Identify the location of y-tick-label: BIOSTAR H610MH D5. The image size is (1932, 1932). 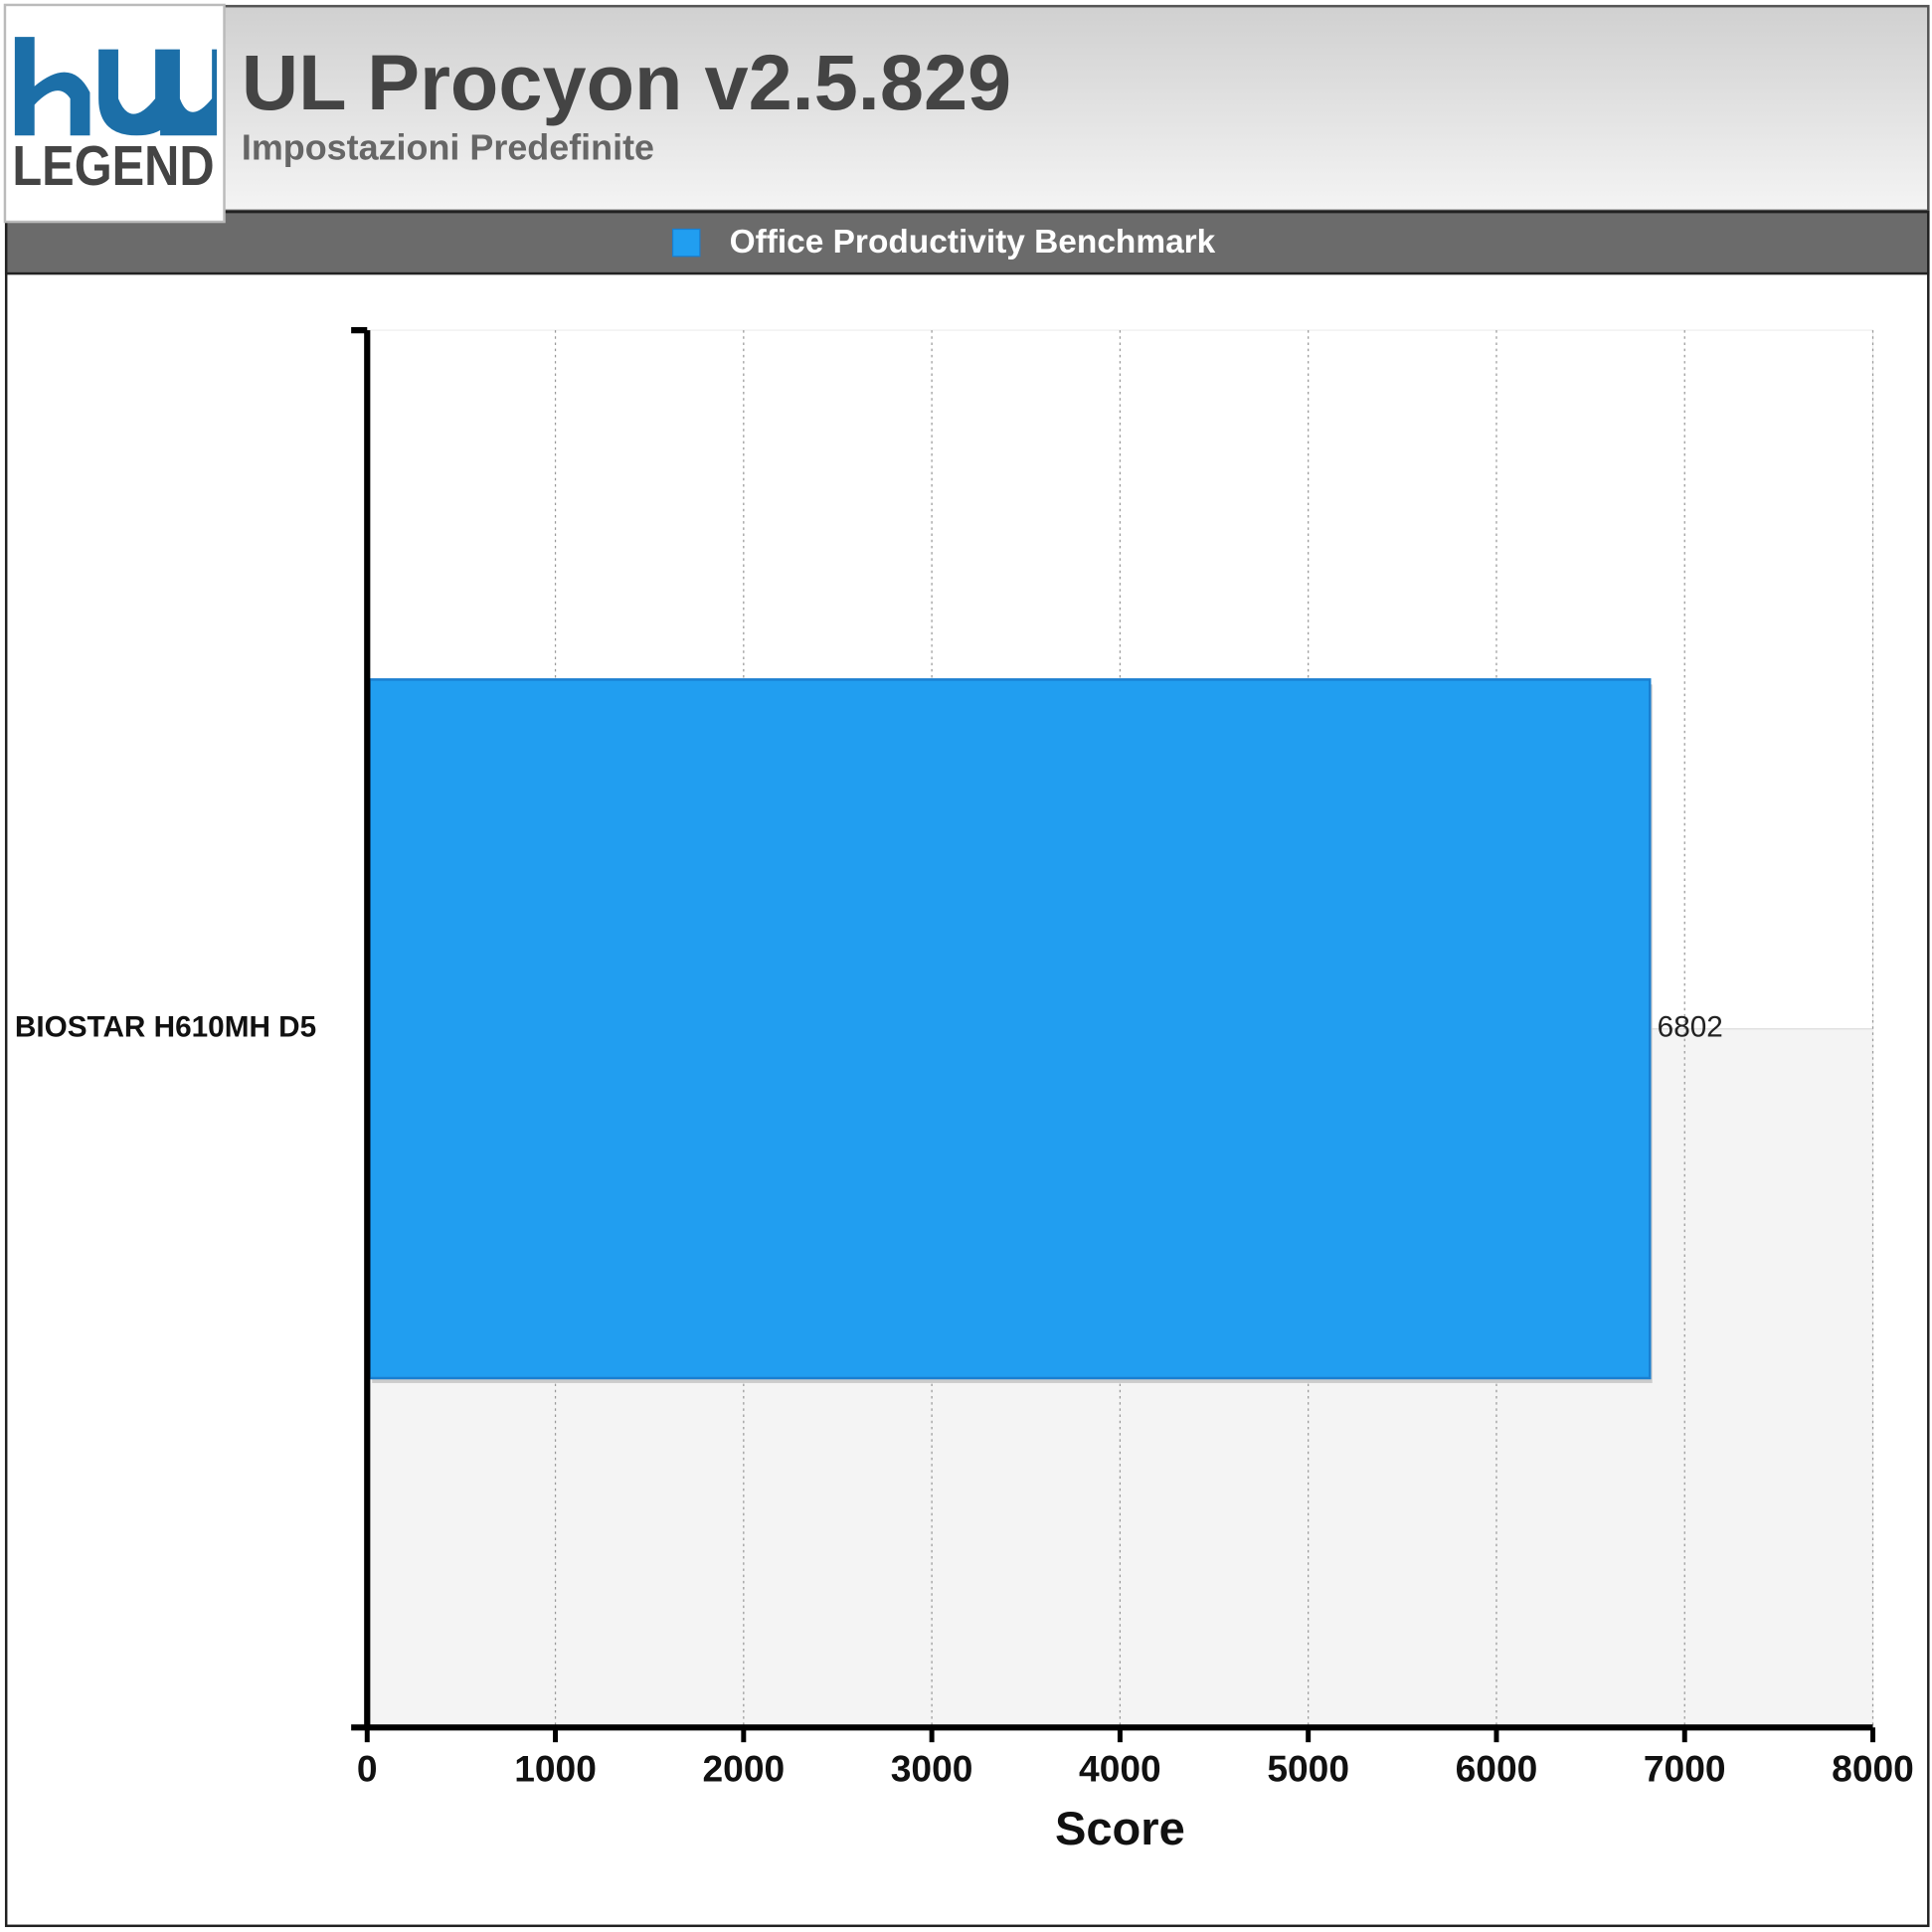
(166, 1028).